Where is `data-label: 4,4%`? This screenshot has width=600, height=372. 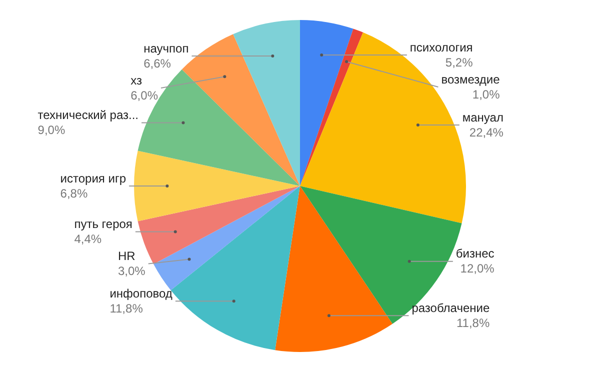
data-label: 4,4% is located at coordinates (88, 239).